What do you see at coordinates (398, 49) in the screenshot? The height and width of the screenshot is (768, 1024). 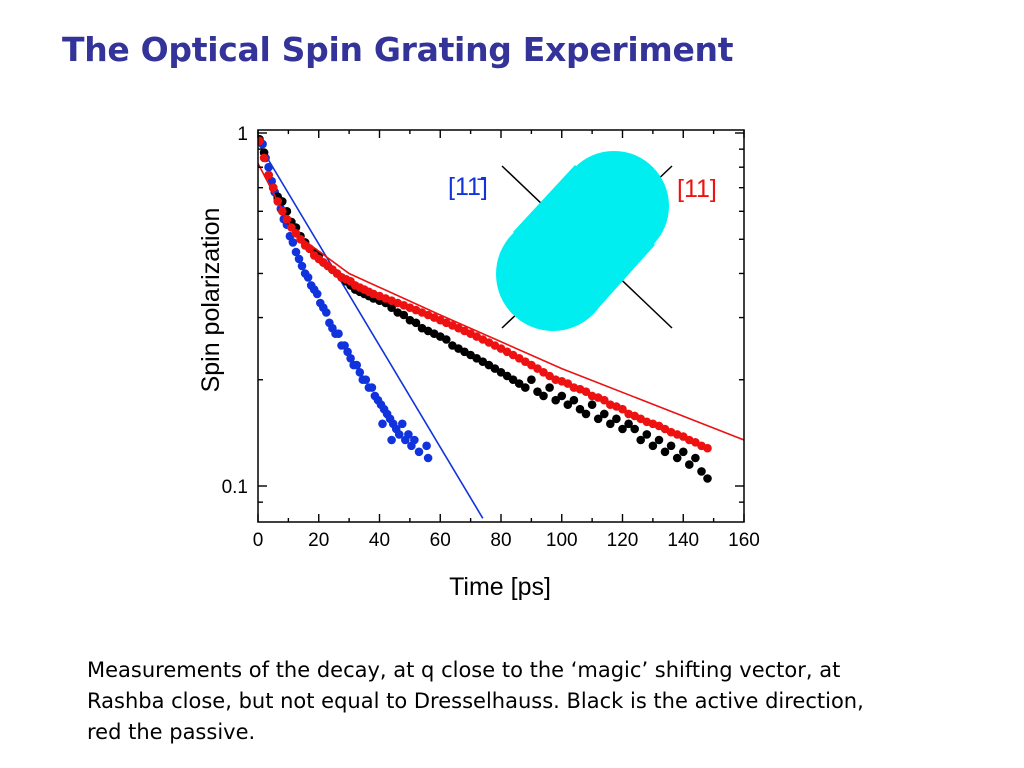 I see `slide-title: The Optical Spin Grating Experiment` at bounding box center [398, 49].